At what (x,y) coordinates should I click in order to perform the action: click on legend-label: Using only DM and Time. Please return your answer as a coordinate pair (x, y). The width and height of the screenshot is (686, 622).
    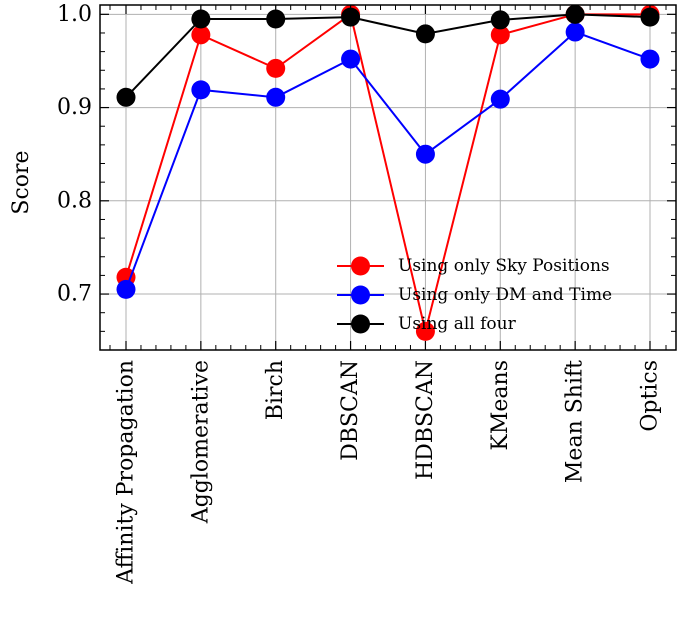
    Looking at the image, I should click on (505, 295).